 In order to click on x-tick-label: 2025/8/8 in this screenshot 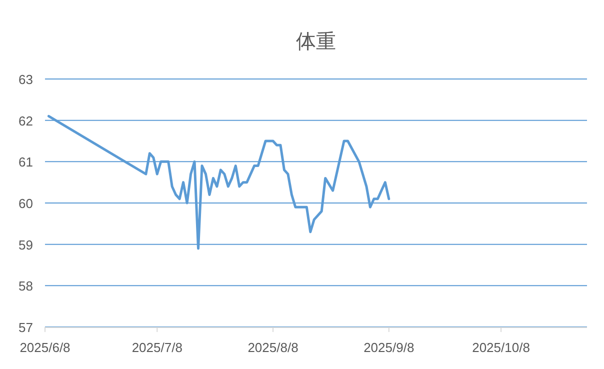, I will do `click(273, 347)`.